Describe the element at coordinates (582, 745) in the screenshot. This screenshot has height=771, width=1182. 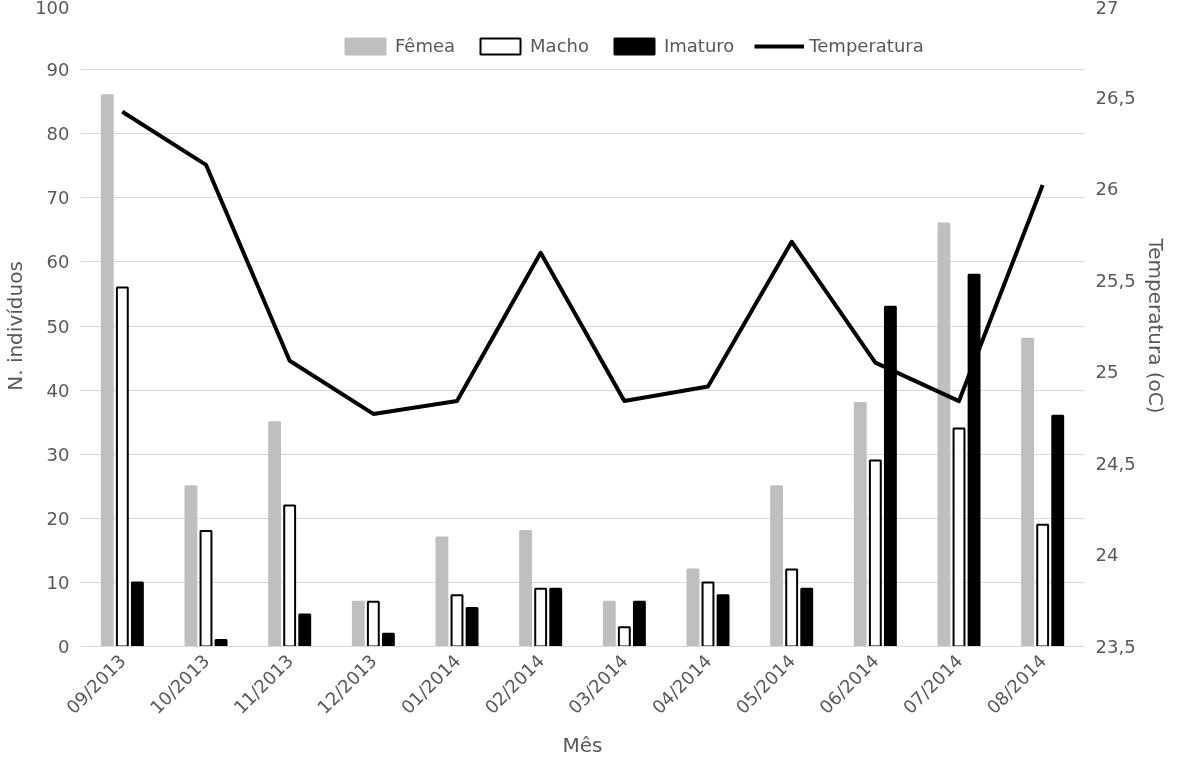
I see `x-axis-title: Mês` at that location.